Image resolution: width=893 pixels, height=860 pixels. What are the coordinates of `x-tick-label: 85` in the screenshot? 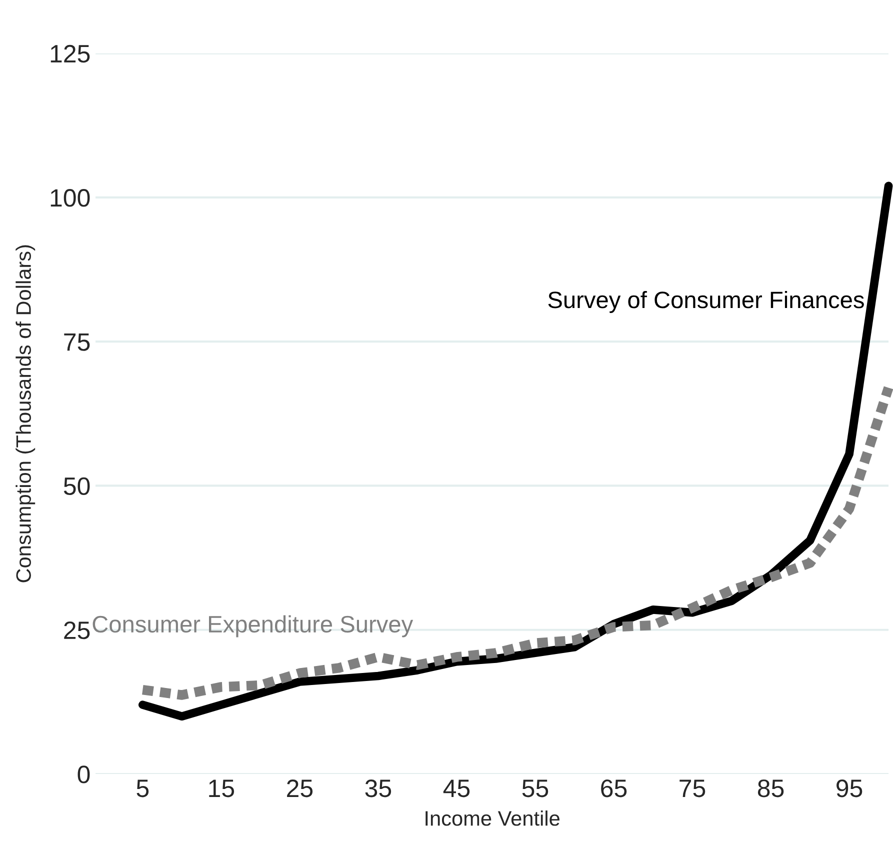 It's located at (771, 789).